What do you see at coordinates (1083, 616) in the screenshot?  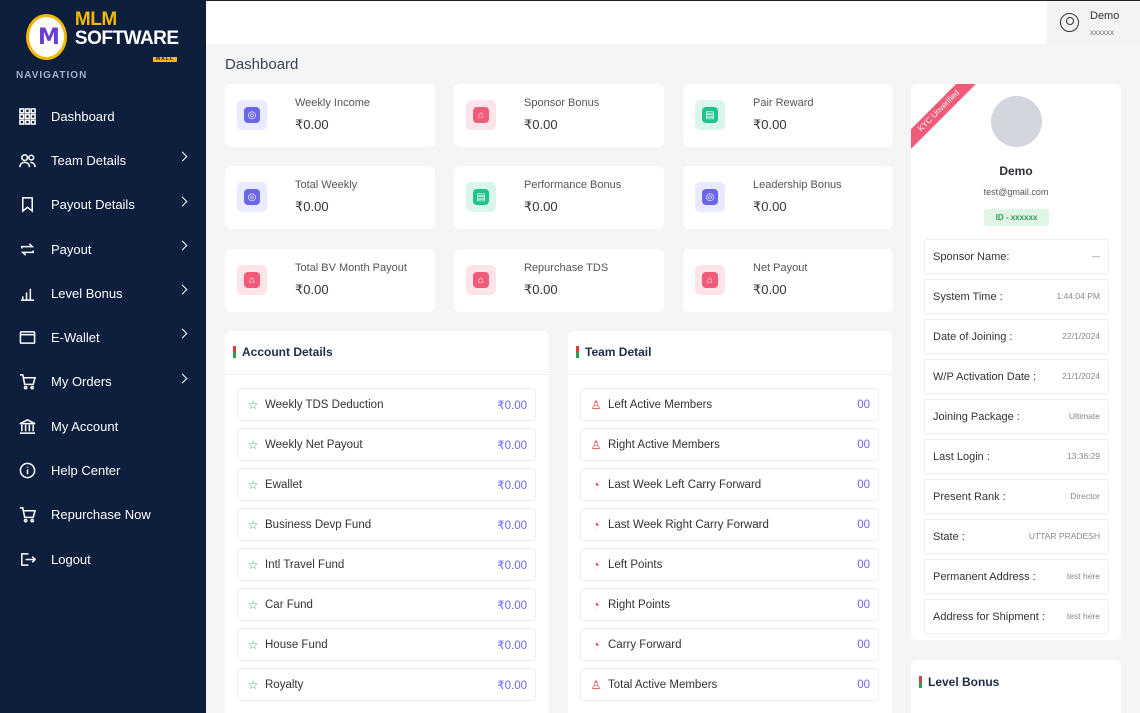 I see `profile-row-value: test here` at bounding box center [1083, 616].